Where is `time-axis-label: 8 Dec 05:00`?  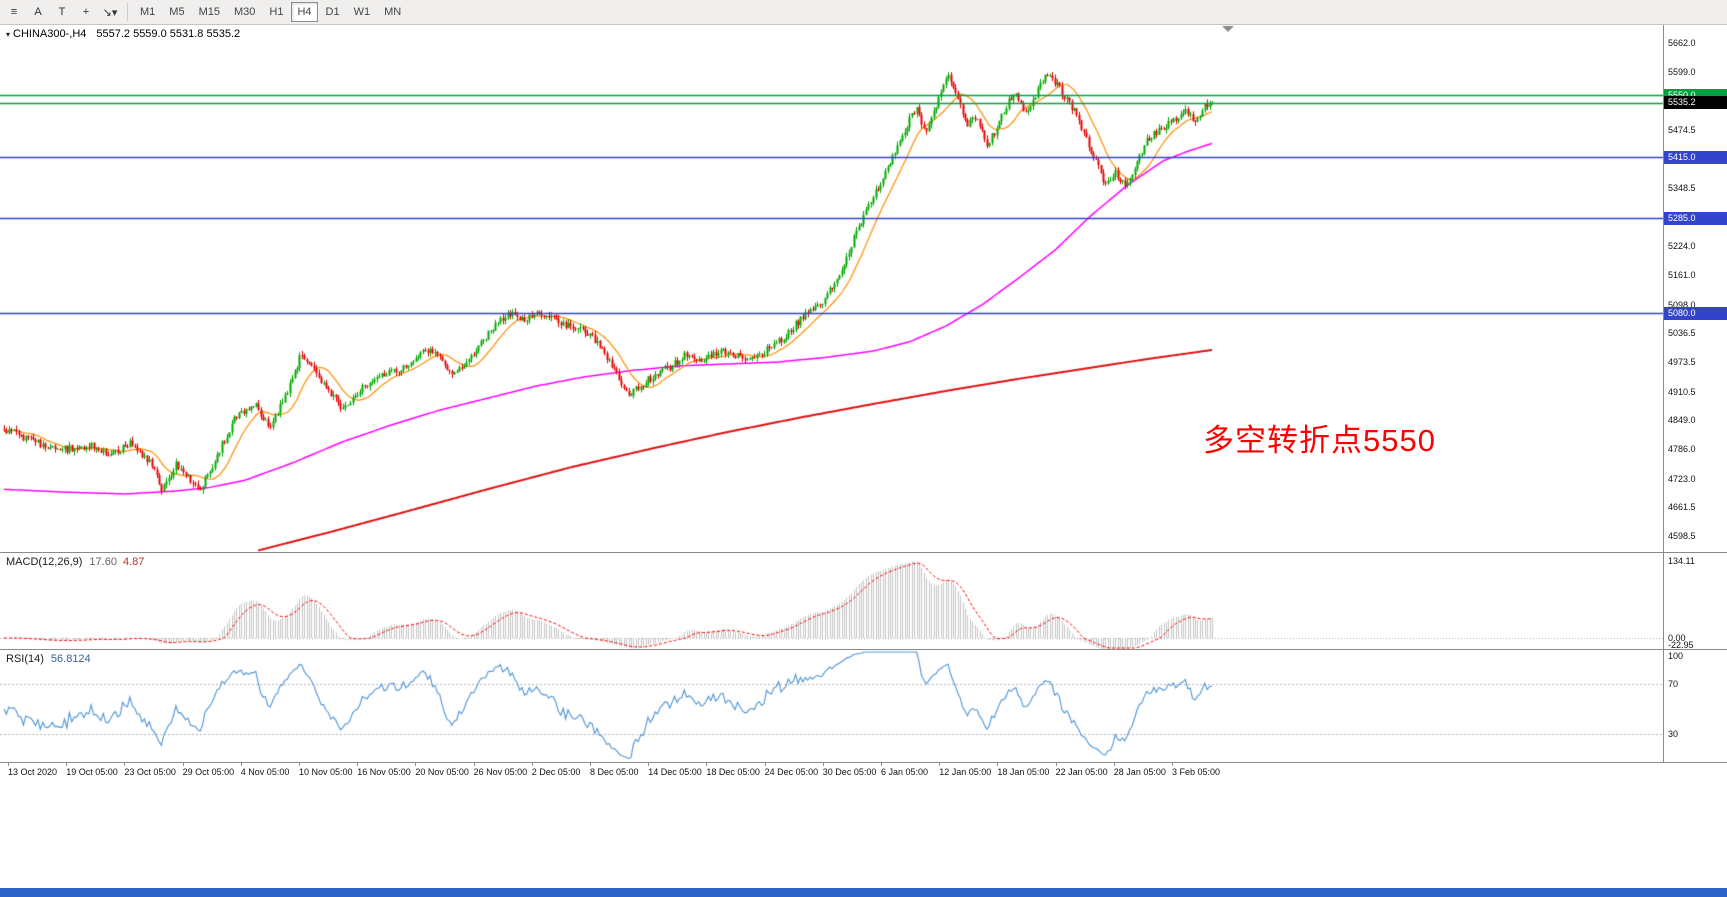 time-axis-label: 8 Dec 05:00 is located at coordinates (614, 772).